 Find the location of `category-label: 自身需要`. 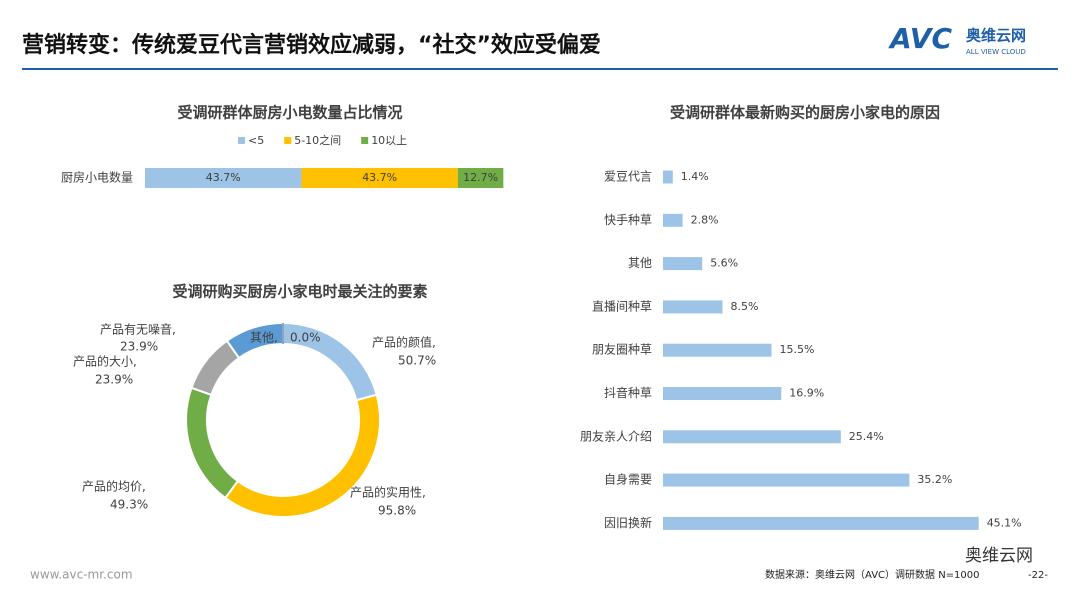

category-label: 自身需要 is located at coordinates (628, 479).